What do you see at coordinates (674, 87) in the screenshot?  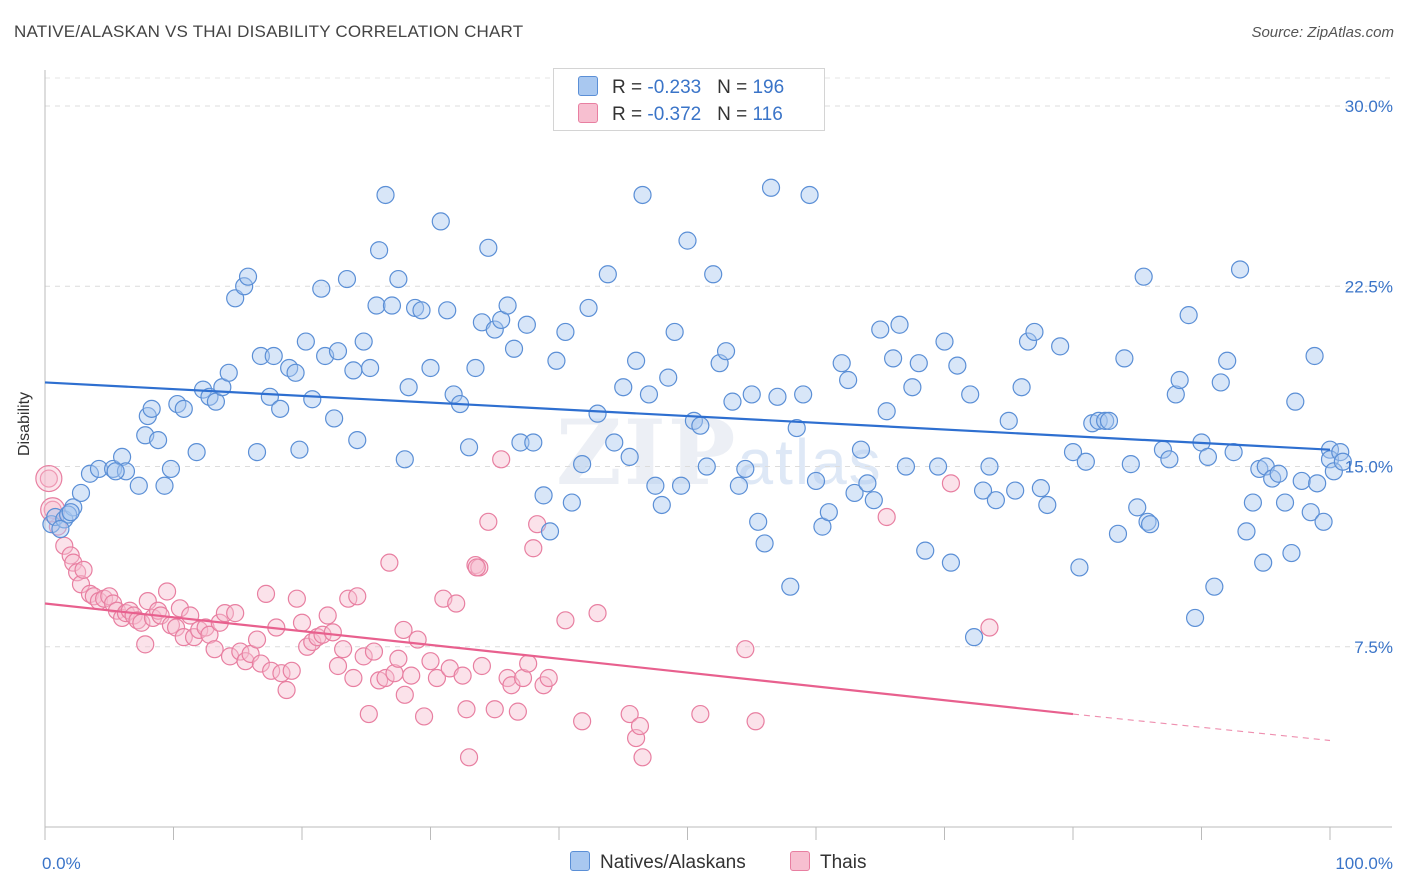 I see `legend-r-value: -0.233` at bounding box center [674, 87].